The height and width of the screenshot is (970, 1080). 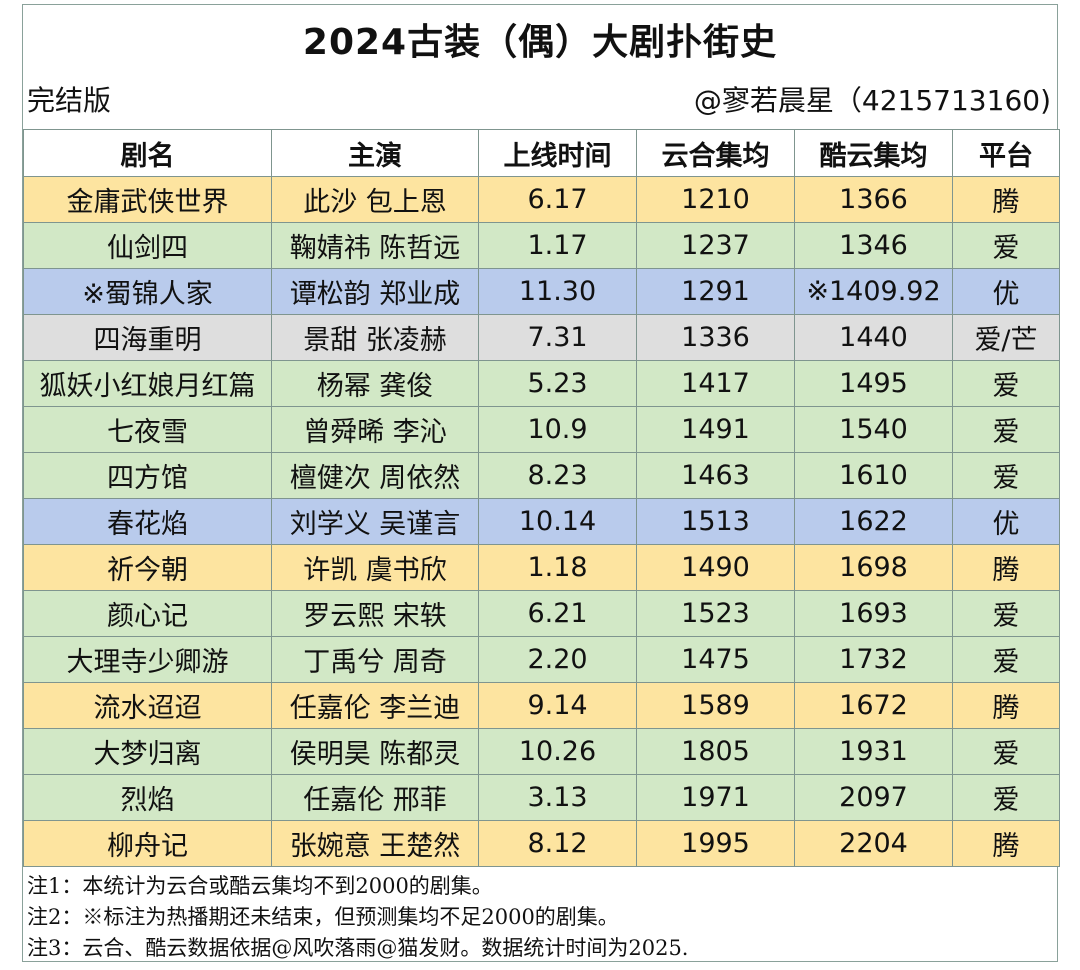 What do you see at coordinates (715, 567) in the screenshot?
I see `yunhe-avg-cell: 1490` at bounding box center [715, 567].